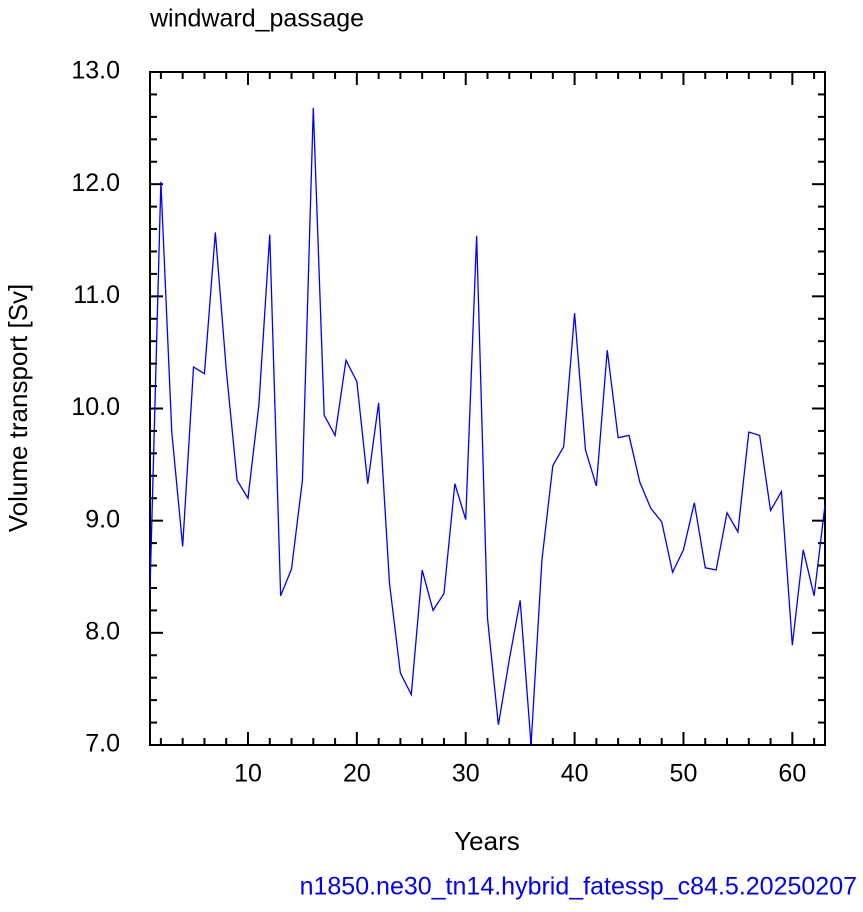 The width and height of the screenshot is (863, 912). I want to click on y-tick-label: 11.0, so click(96, 295).